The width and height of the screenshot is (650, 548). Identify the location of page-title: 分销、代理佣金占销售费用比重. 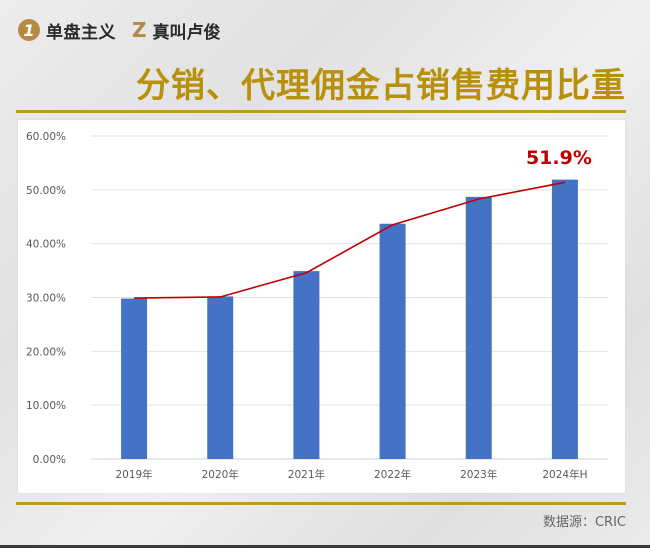
(381, 86).